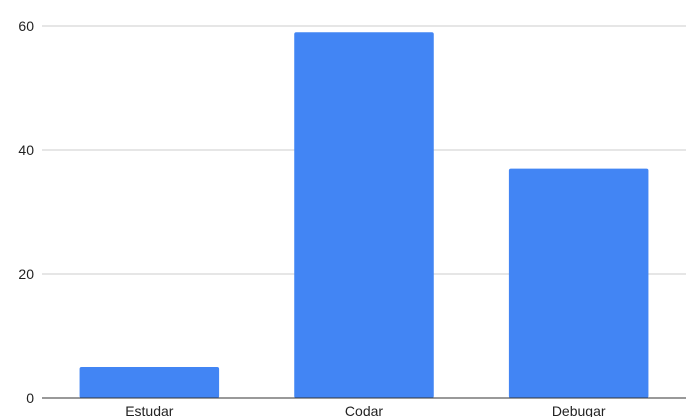 The width and height of the screenshot is (692, 417). What do you see at coordinates (30, 398) in the screenshot?
I see `y-tick-label: 0` at bounding box center [30, 398].